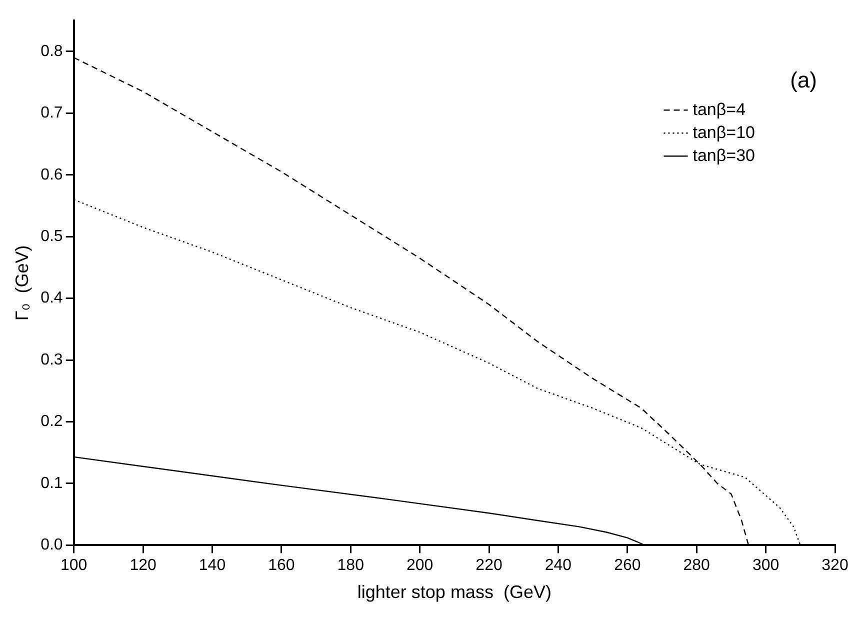 The width and height of the screenshot is (865, 618). What do you see at coordinates (51, 359) in the screenshot?
I see `y-tick-label: 0.3` at bounding box center [51, 359].